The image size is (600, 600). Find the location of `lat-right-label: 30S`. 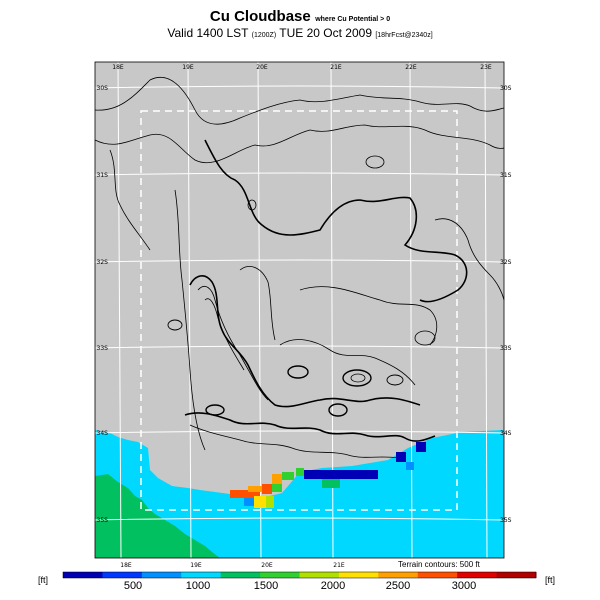

lat-right-label: 30S is located at coordinates (506, 88).